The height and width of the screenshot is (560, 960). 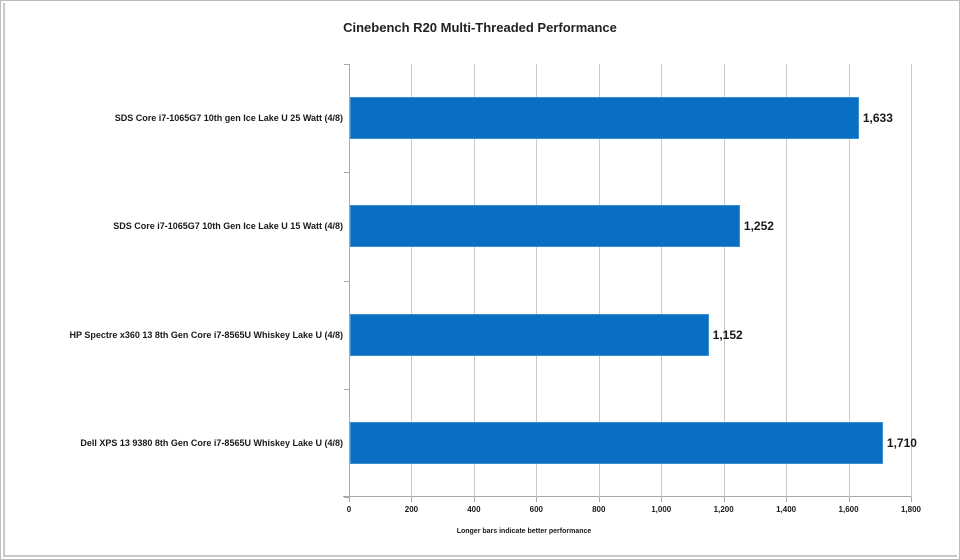 What do you see at coordinates (661, 509) in the screenshot?
I see `x-tick-label: 1,000` at bounding box center [661, 509].